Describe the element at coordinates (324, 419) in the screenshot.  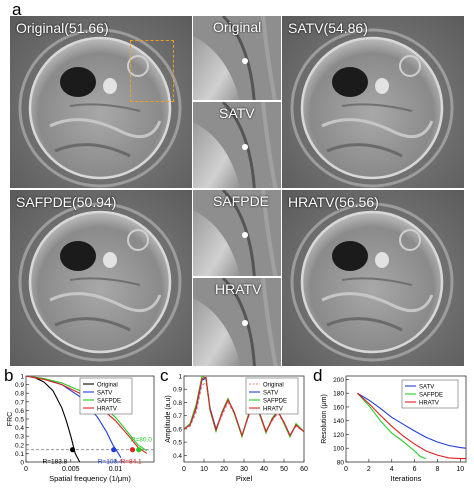
I see `y-axis-label: Resolution (μm)` at that location.